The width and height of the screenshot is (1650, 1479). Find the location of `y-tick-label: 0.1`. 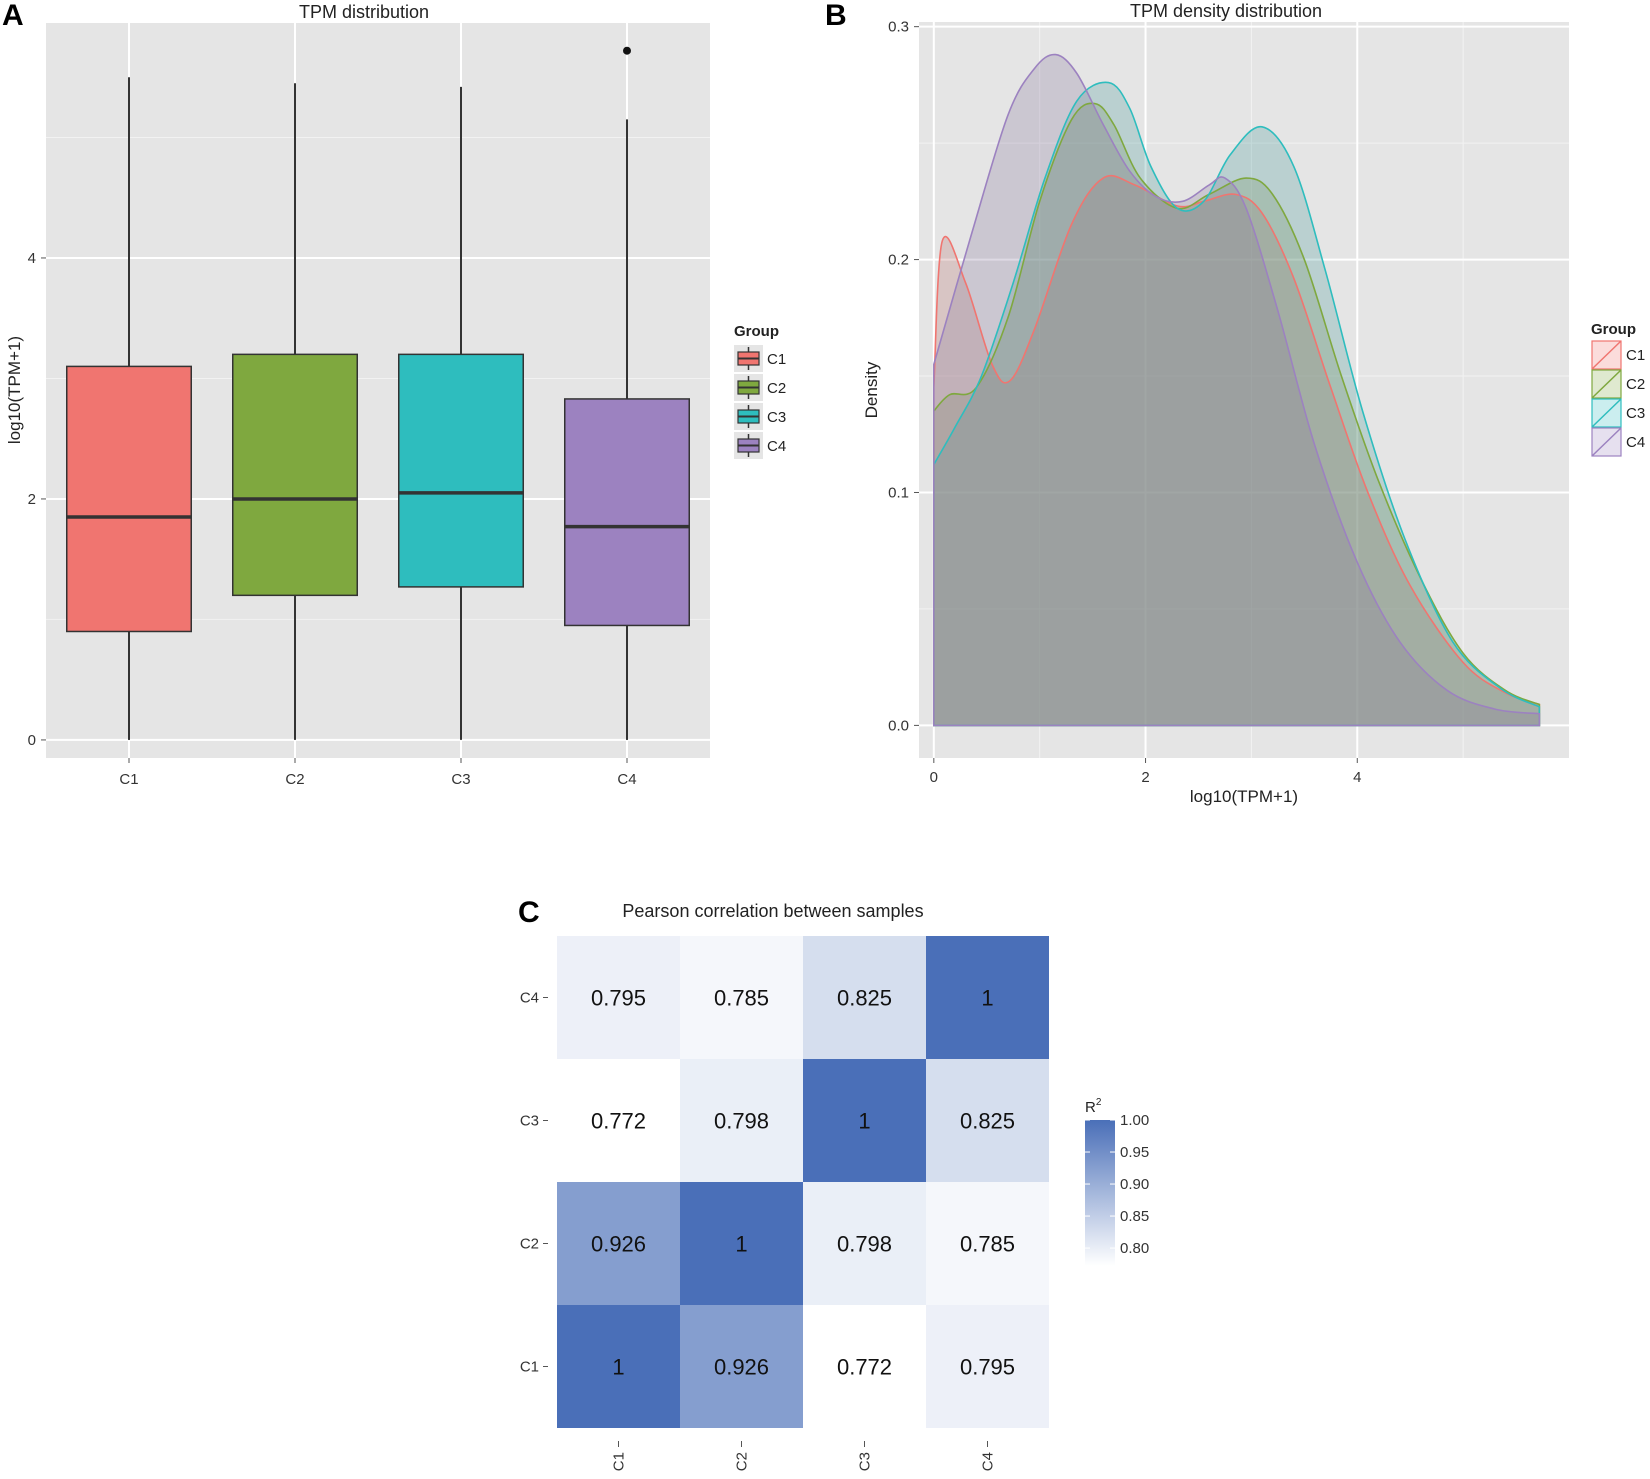

y-tick-label: 0.1 is located at coordinates (898, 492).